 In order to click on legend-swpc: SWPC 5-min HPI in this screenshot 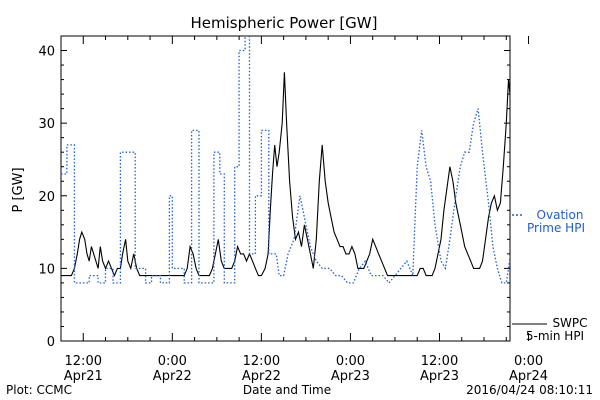, I will do `click(550, 329)`.